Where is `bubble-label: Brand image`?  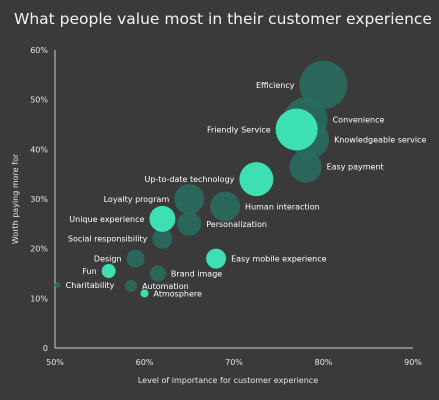 bubble-label: Brand image is located at coordinates (196, 274).